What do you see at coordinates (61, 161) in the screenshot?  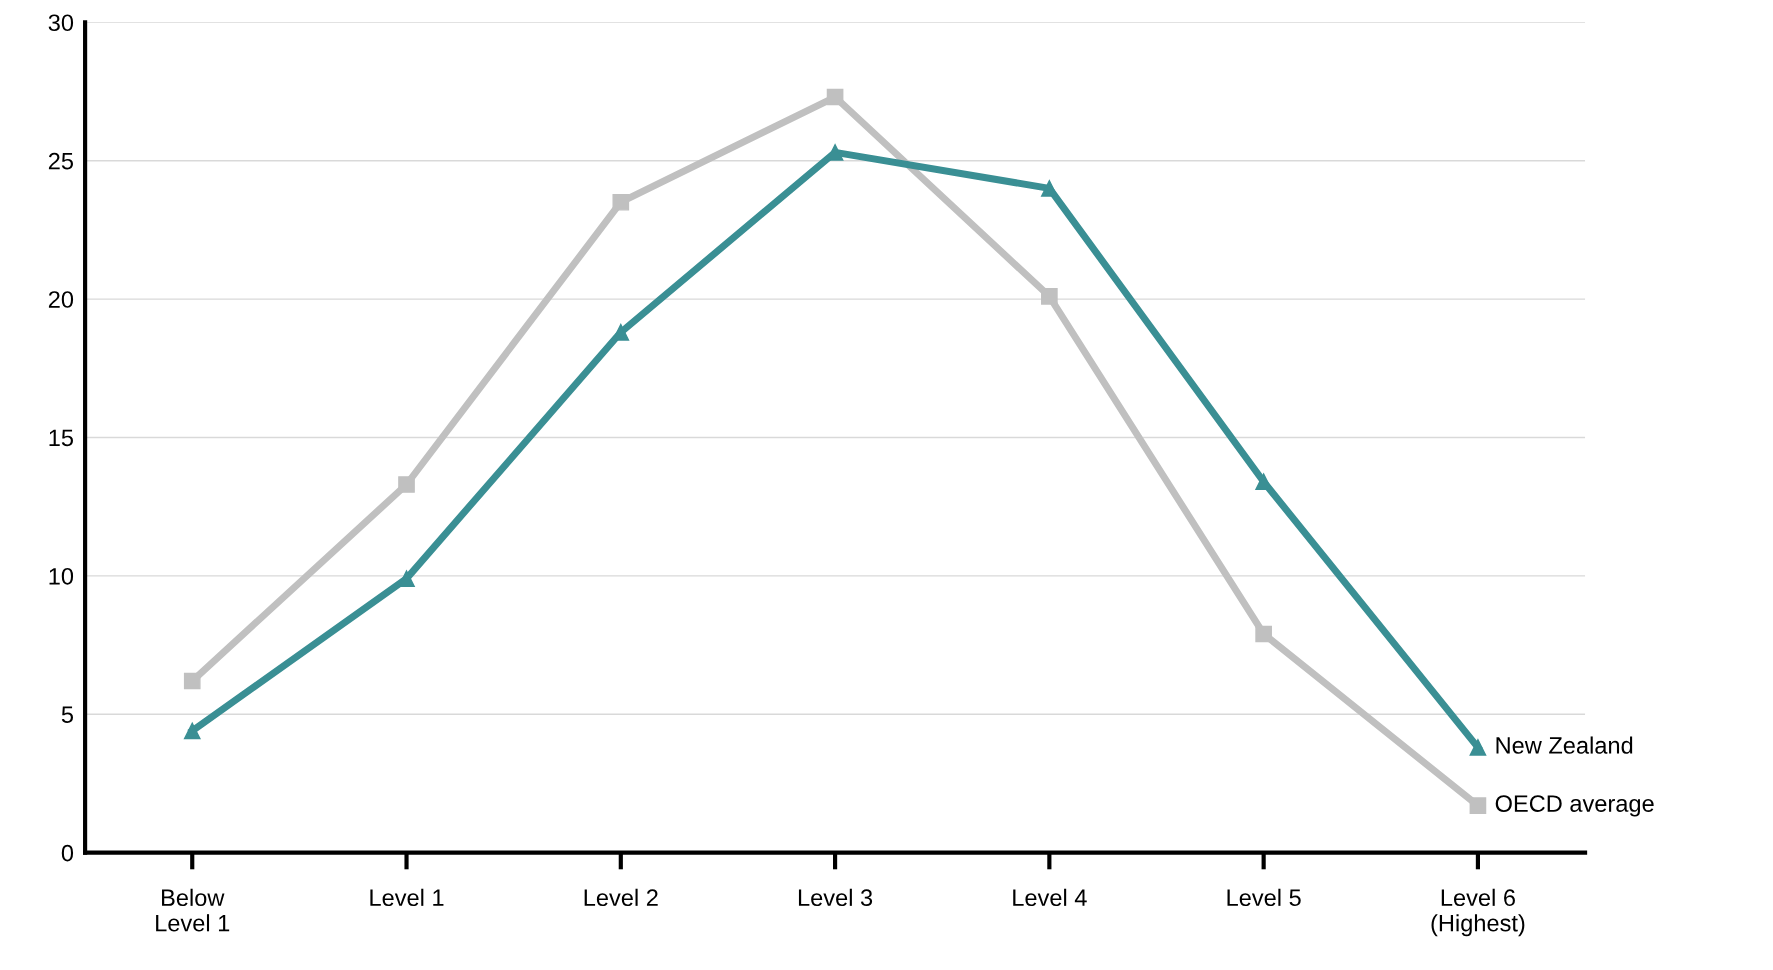 I see `y-tick-label: 25` at bounding box center [61, 161].